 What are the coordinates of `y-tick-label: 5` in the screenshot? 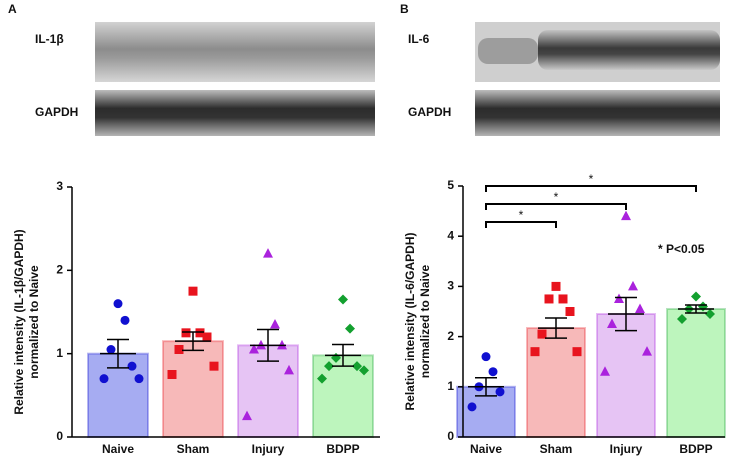 It's located at (450, 185).